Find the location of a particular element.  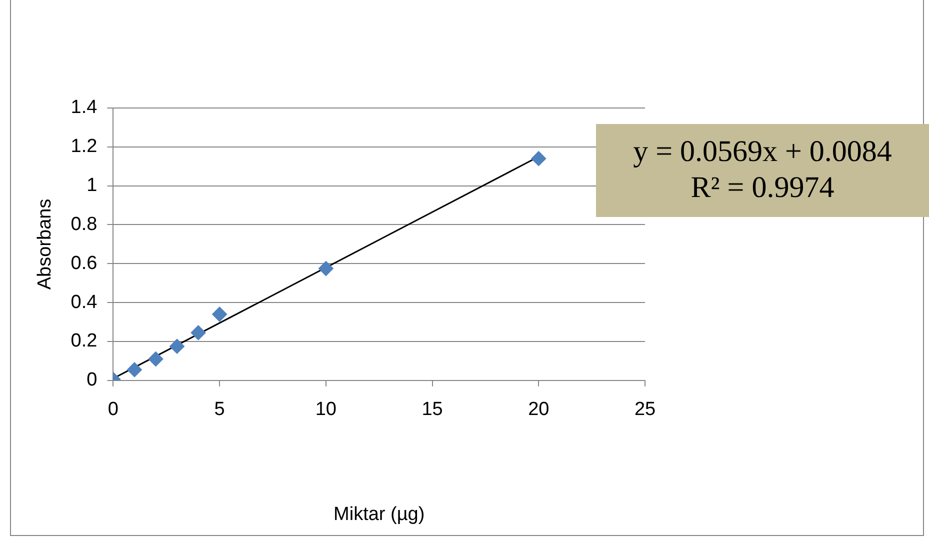

x-axis-title: Miktar (µg) is located at coordinates (379, 514).